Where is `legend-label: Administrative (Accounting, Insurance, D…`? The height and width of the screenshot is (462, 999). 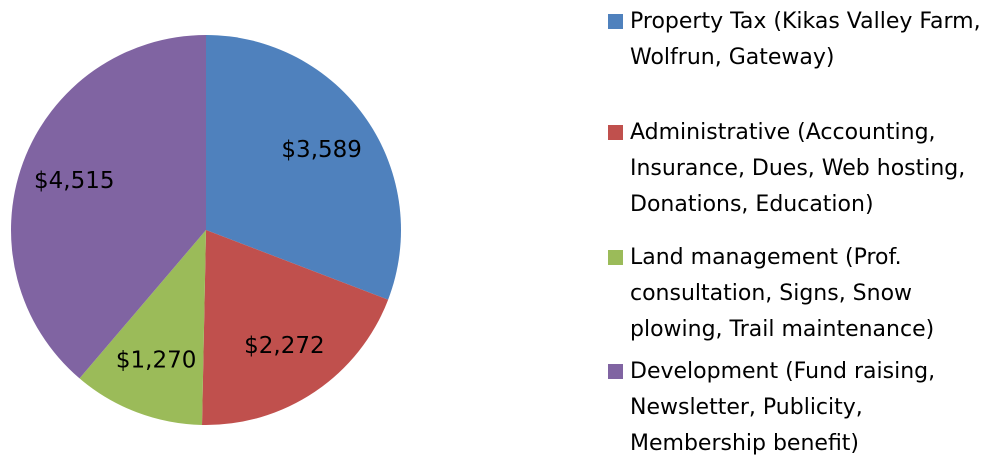
legend-label: Administrative (Accounting, Insurance, D… is located at coordinates (798, 168).